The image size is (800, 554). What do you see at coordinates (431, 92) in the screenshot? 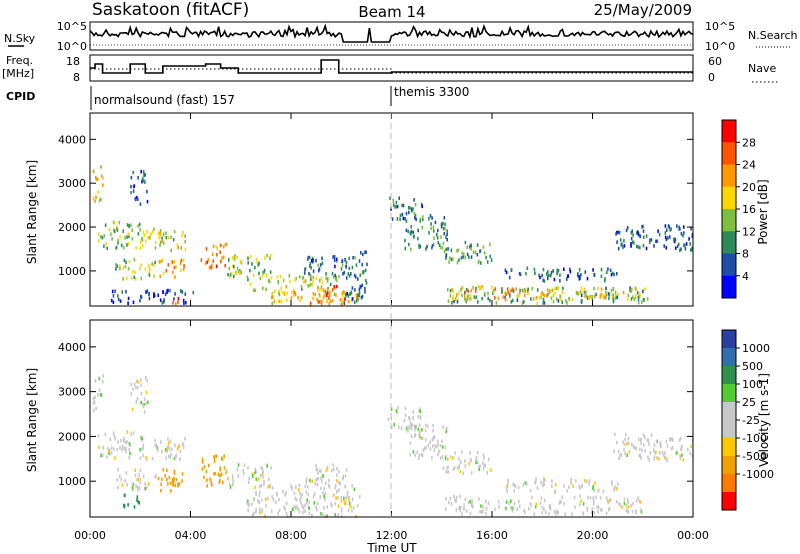
I see `cpid-segment-1: themis 3300` at bounding box center [431, 92].